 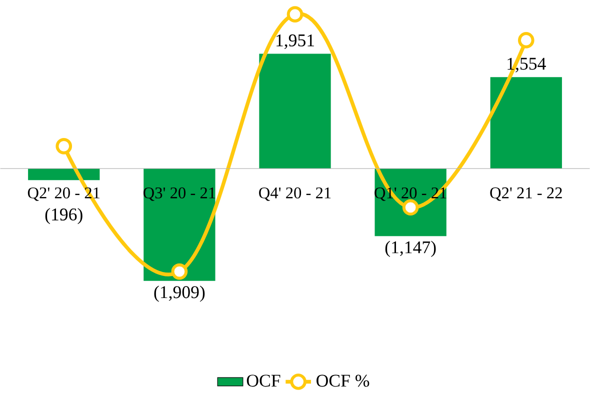 I want to click on data-label: (1,147), so click(x=410, y=249).